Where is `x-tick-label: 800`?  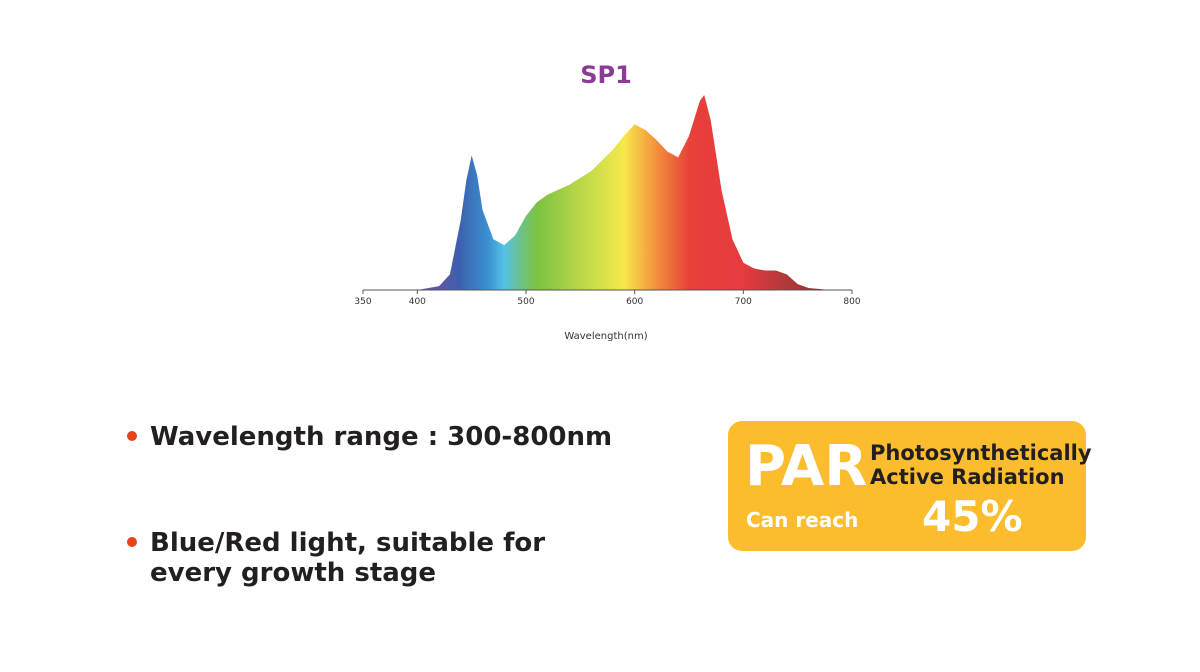 x-tick-label: 800 is located at coordinates (851, 302).